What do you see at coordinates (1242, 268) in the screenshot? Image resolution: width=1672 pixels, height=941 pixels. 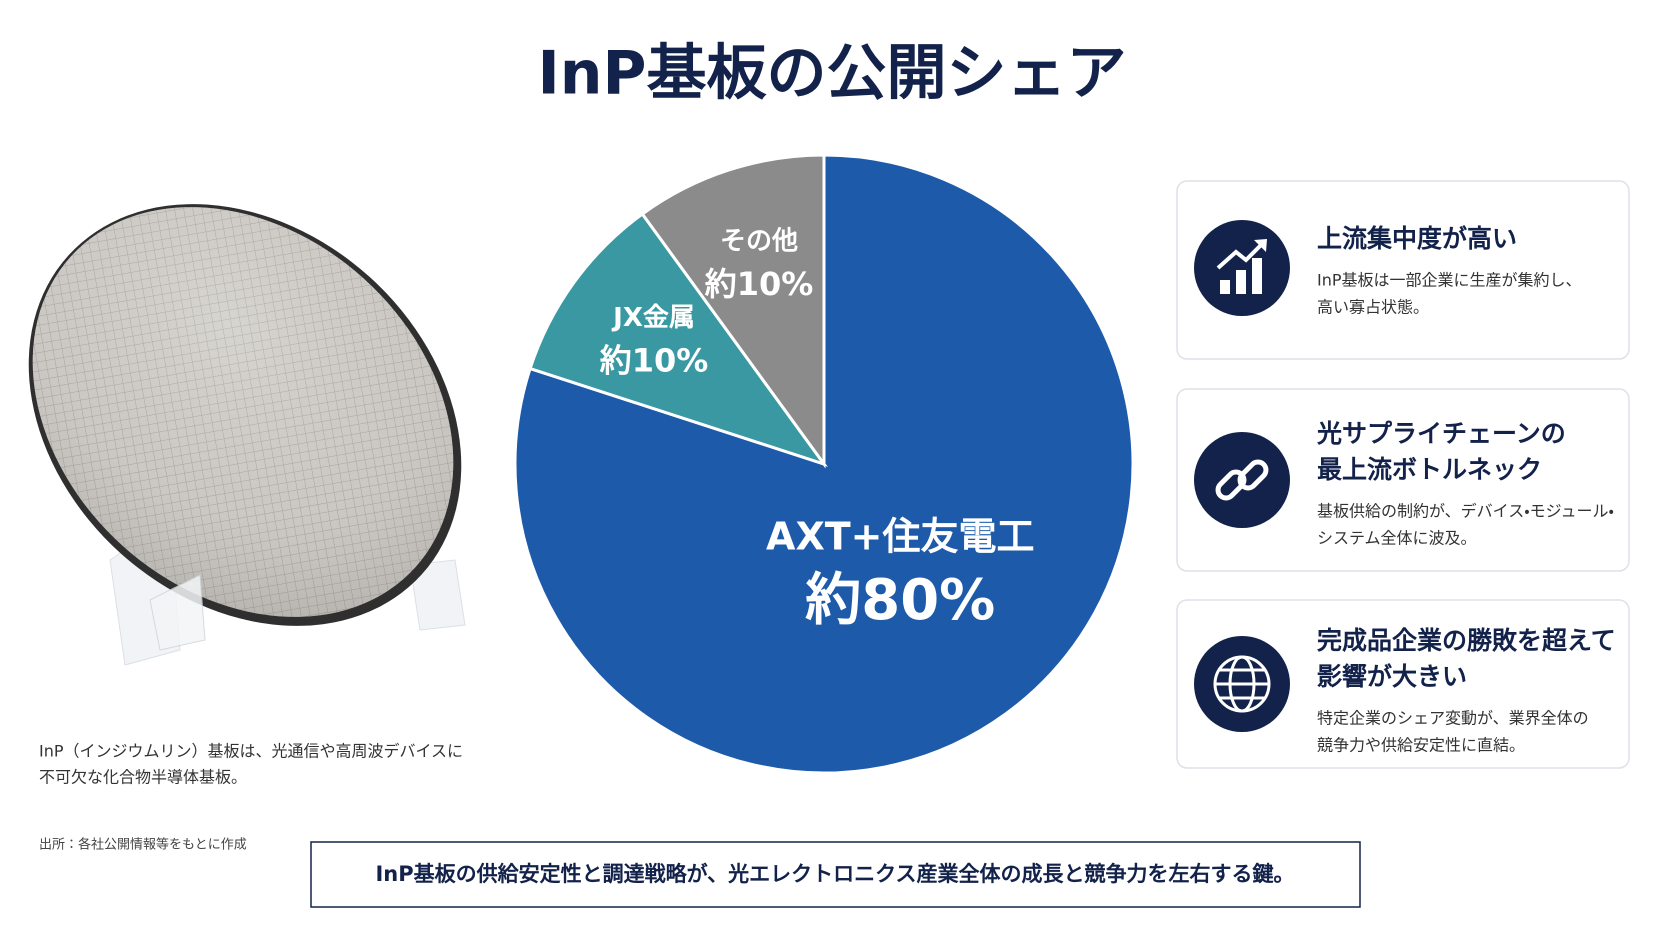 I see `icon-growth` at bounding box center [1242, 268].